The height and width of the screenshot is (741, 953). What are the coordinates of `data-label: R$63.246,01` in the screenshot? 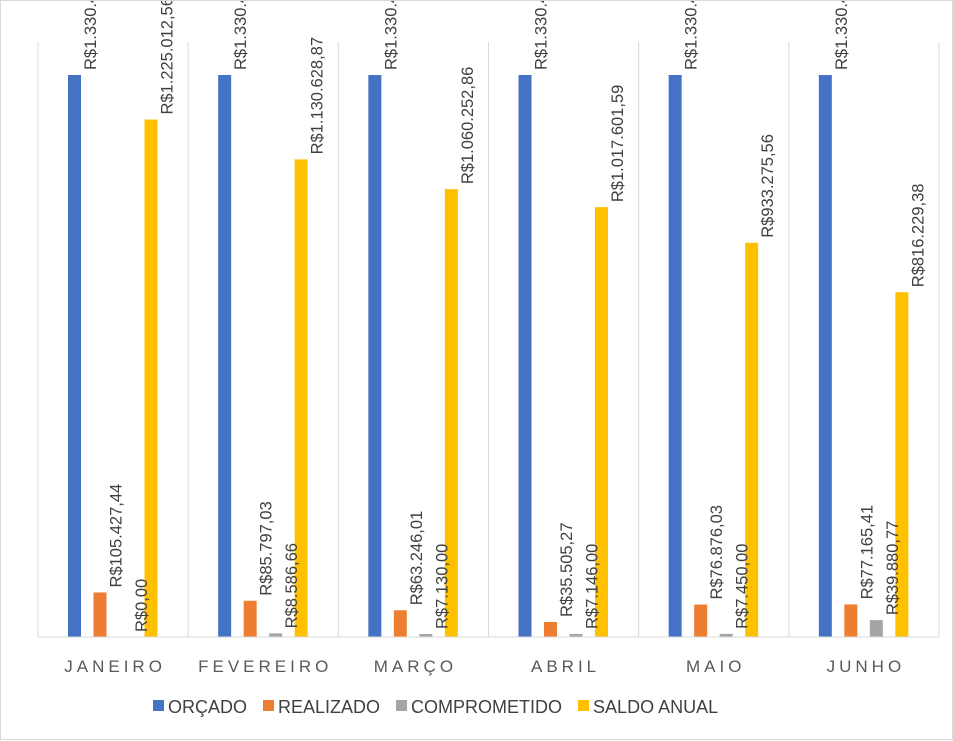 It's located at (417, 558).